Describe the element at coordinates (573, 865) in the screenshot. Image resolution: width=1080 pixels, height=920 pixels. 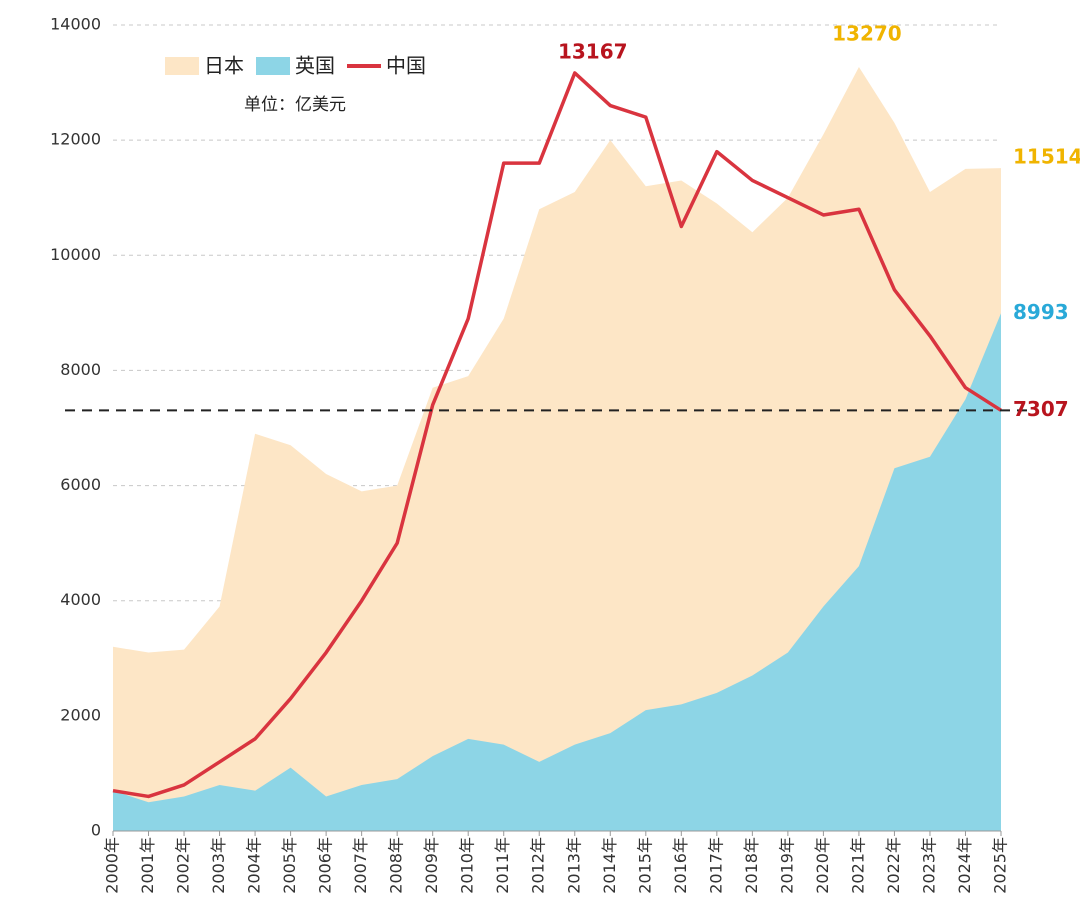
I see `x-tick-label: 2013年` at that location.